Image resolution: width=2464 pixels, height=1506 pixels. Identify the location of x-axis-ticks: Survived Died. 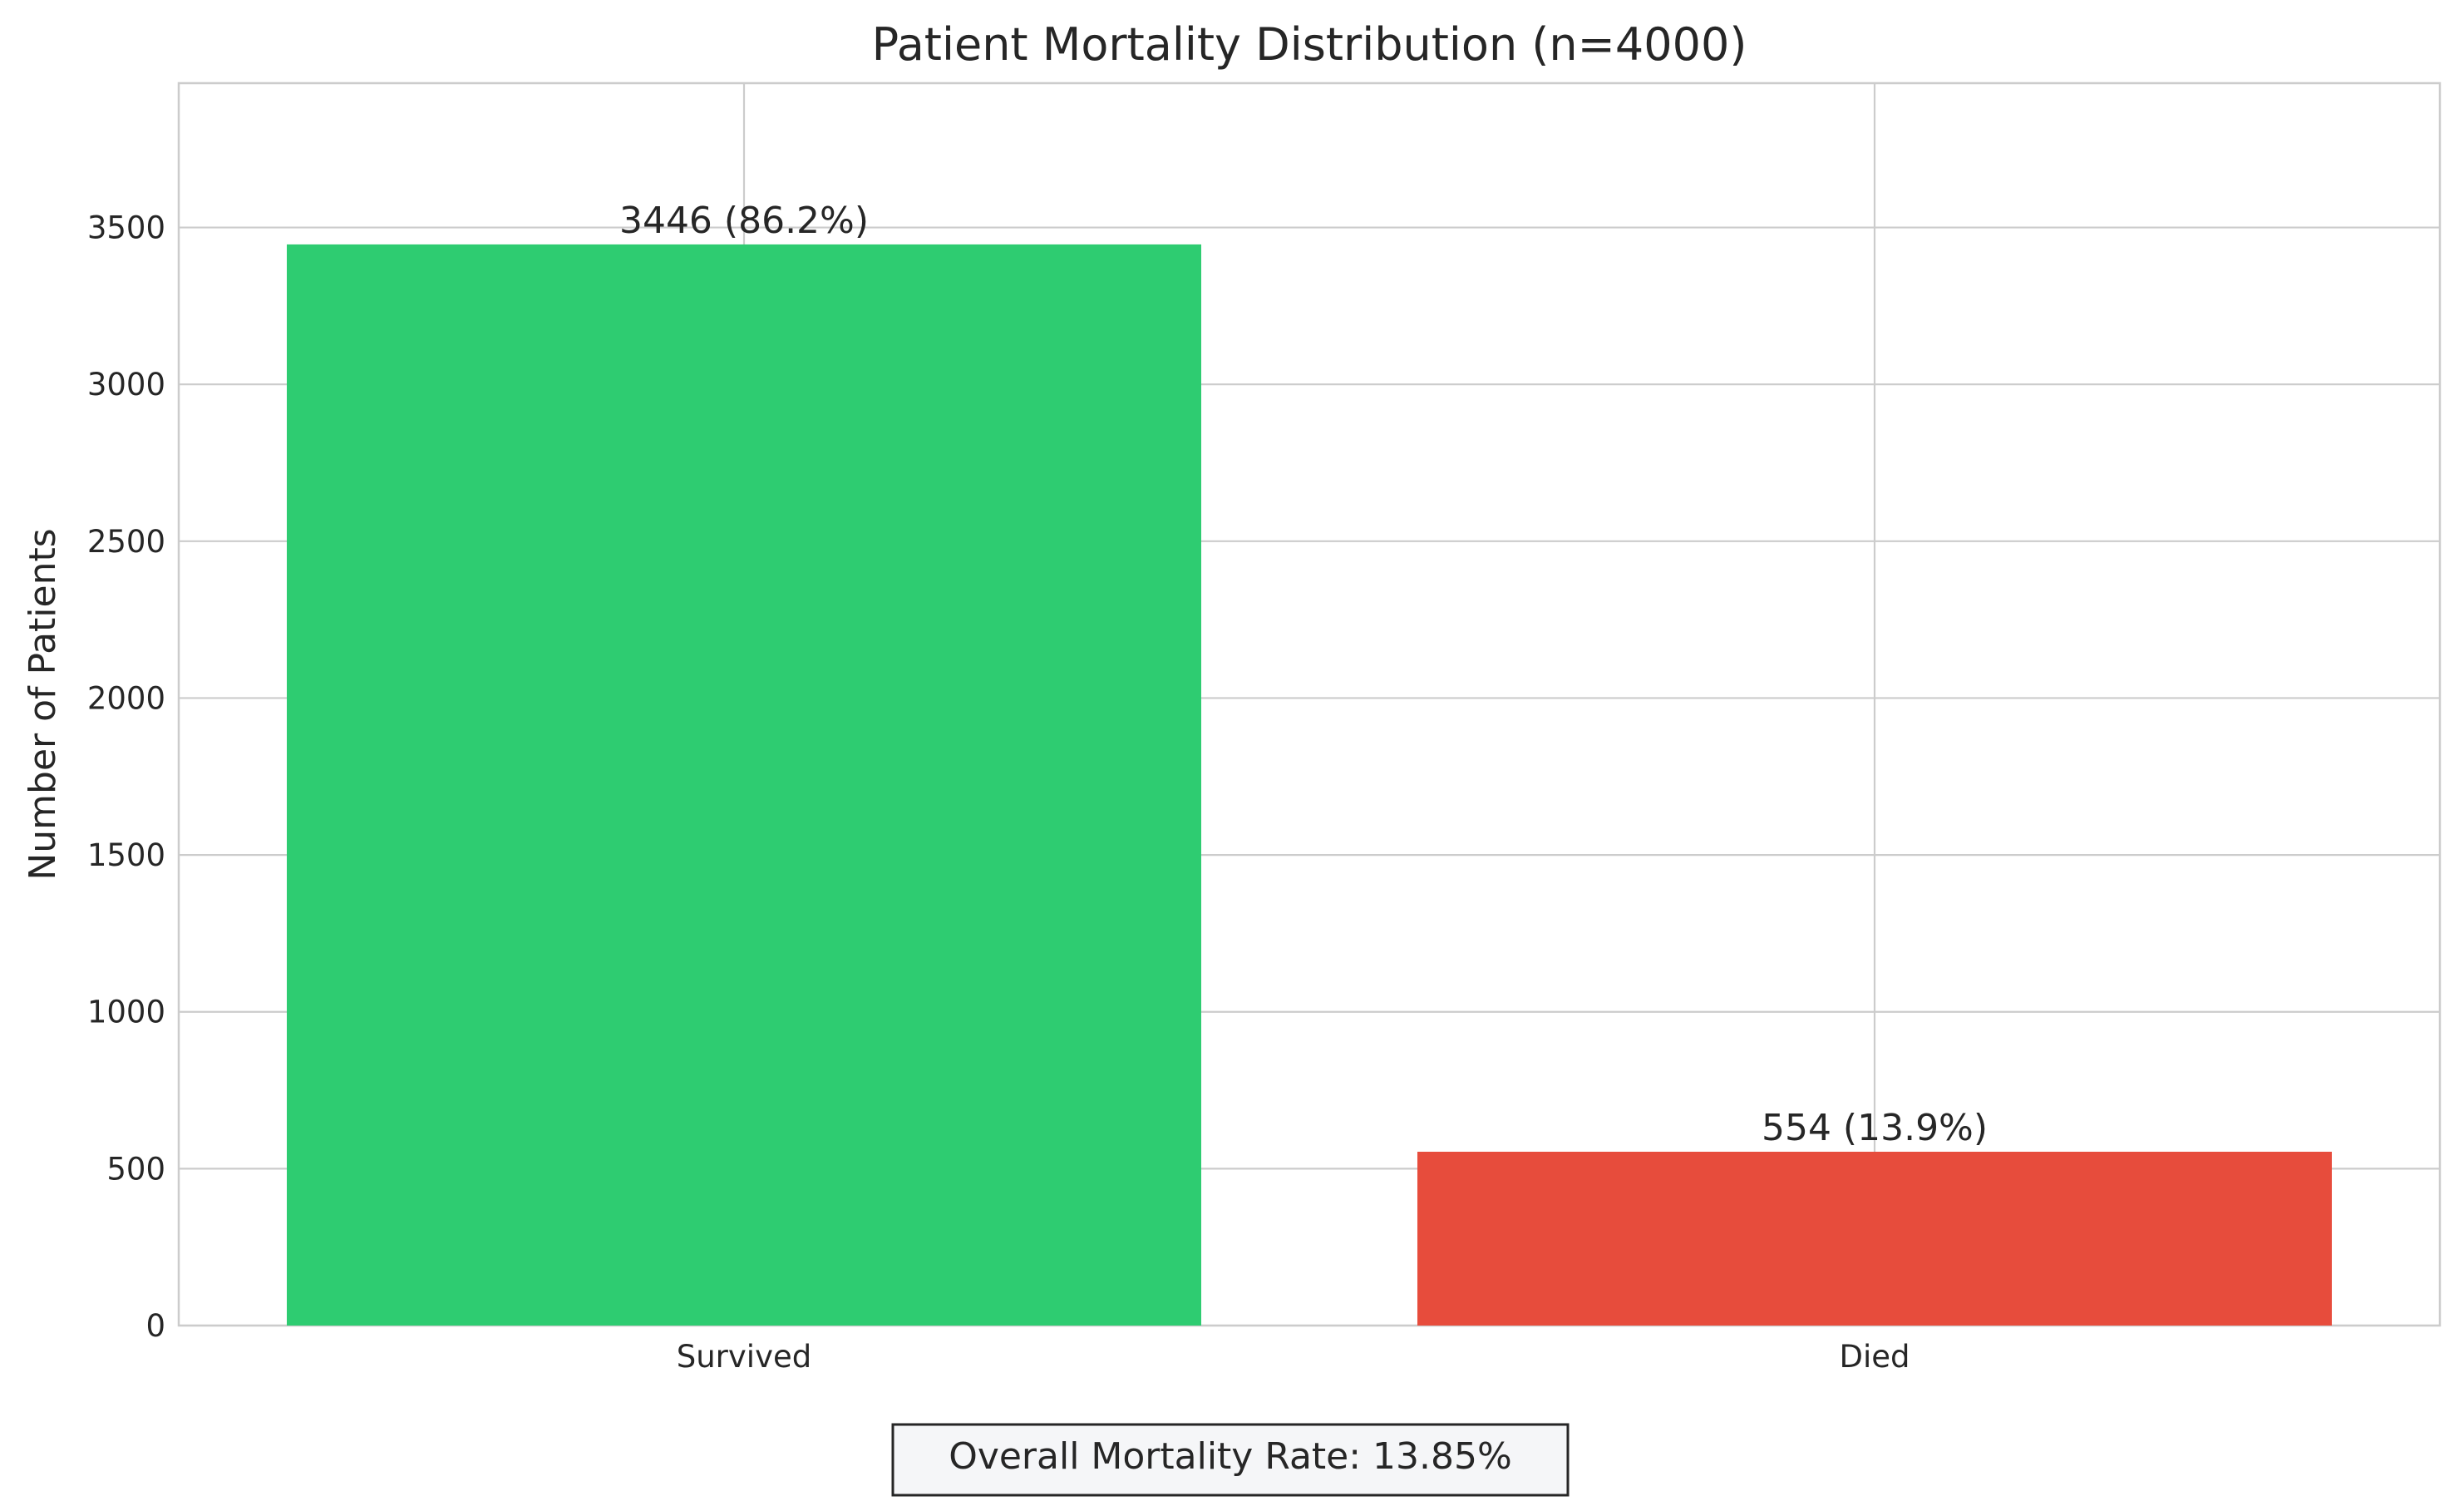
(1293, 1357).